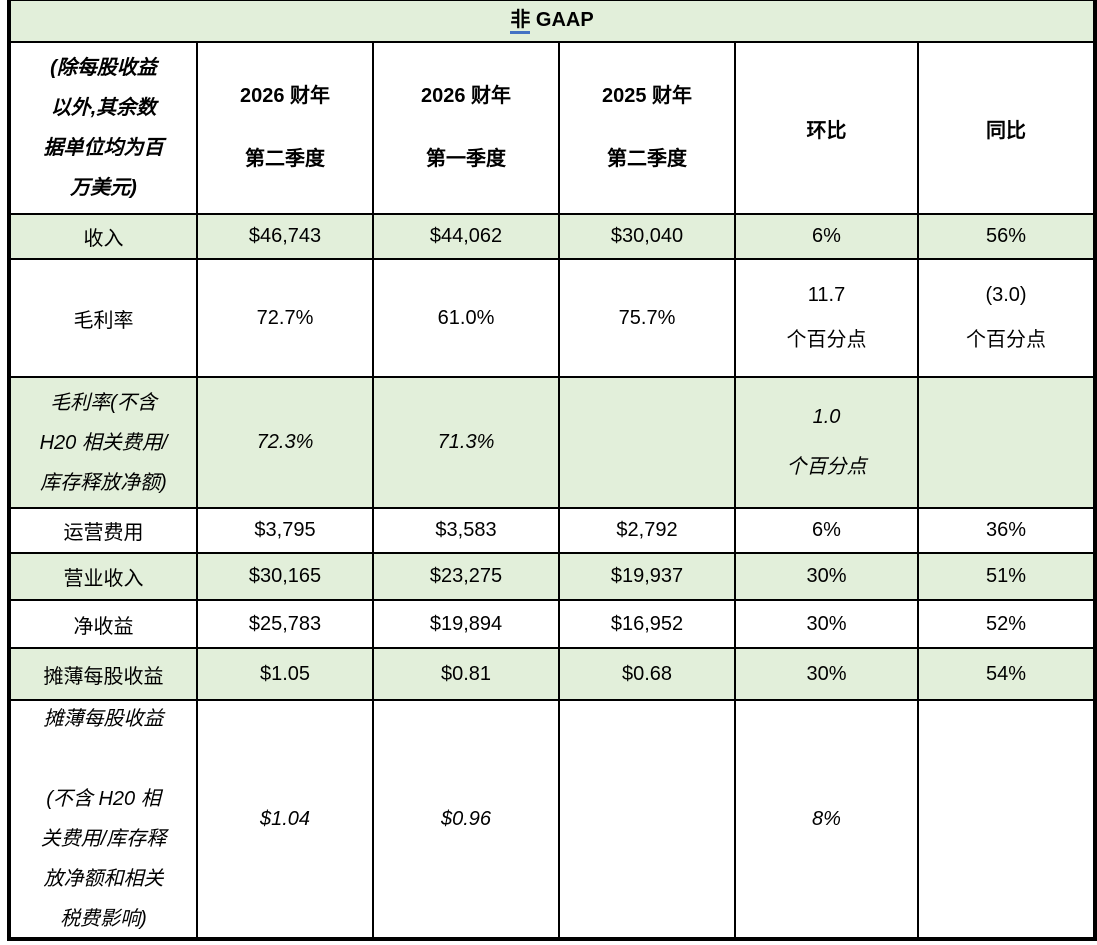  I want to click on data-cell: $46,743, so click(285, 236).